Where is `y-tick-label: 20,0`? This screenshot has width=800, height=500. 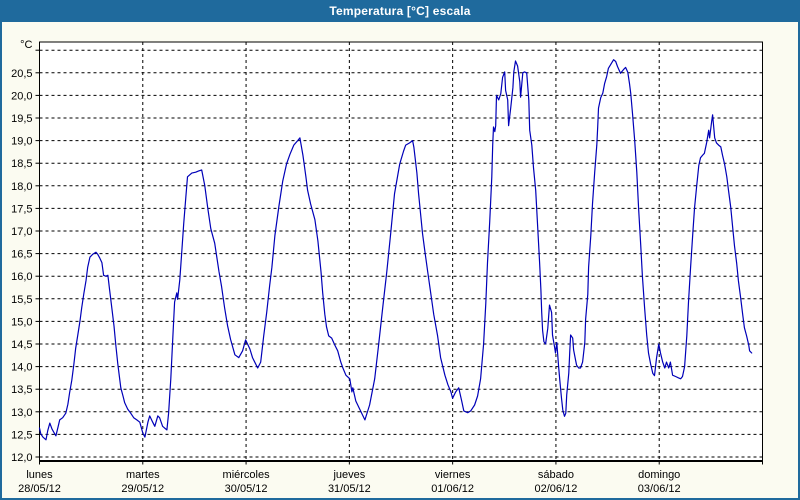 y-tick-label: 20,0 is located at coordinates (21, 96).